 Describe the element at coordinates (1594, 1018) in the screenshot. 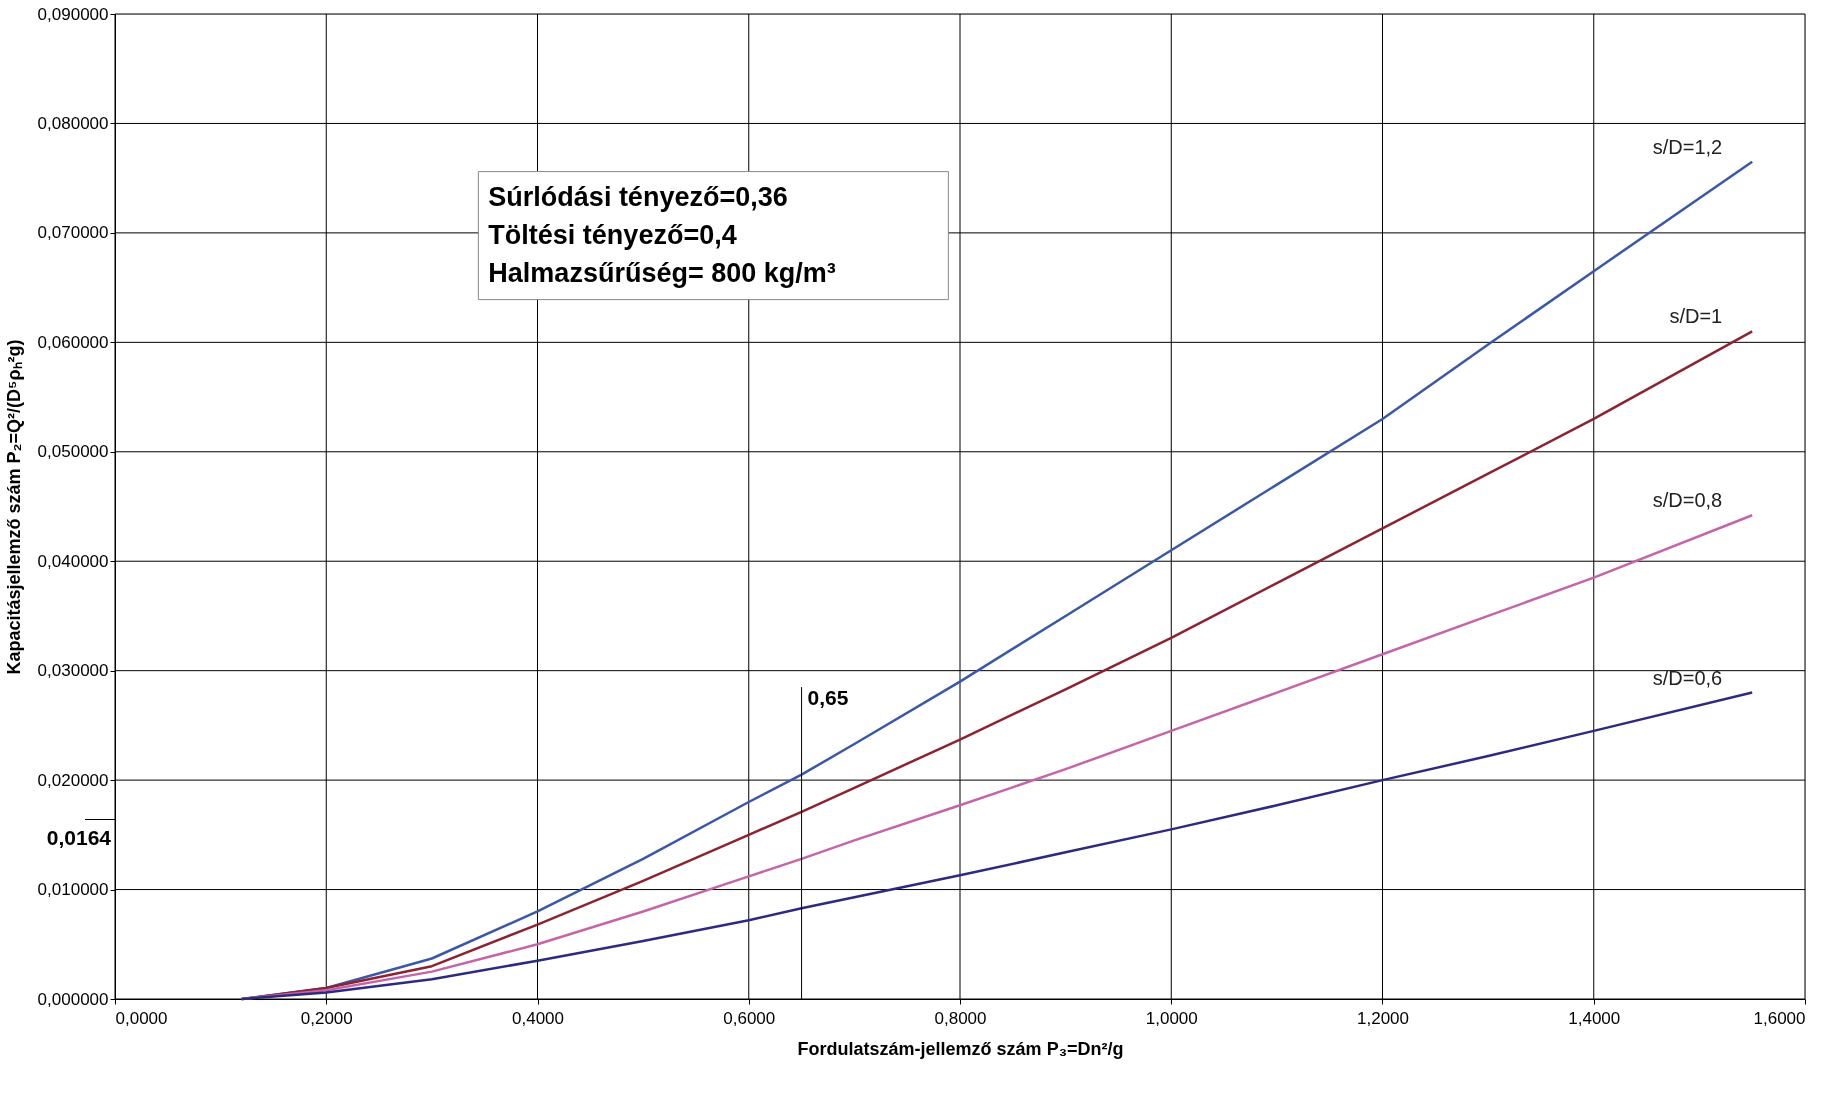

I see `x-tick-label: 1,4000` at that location.